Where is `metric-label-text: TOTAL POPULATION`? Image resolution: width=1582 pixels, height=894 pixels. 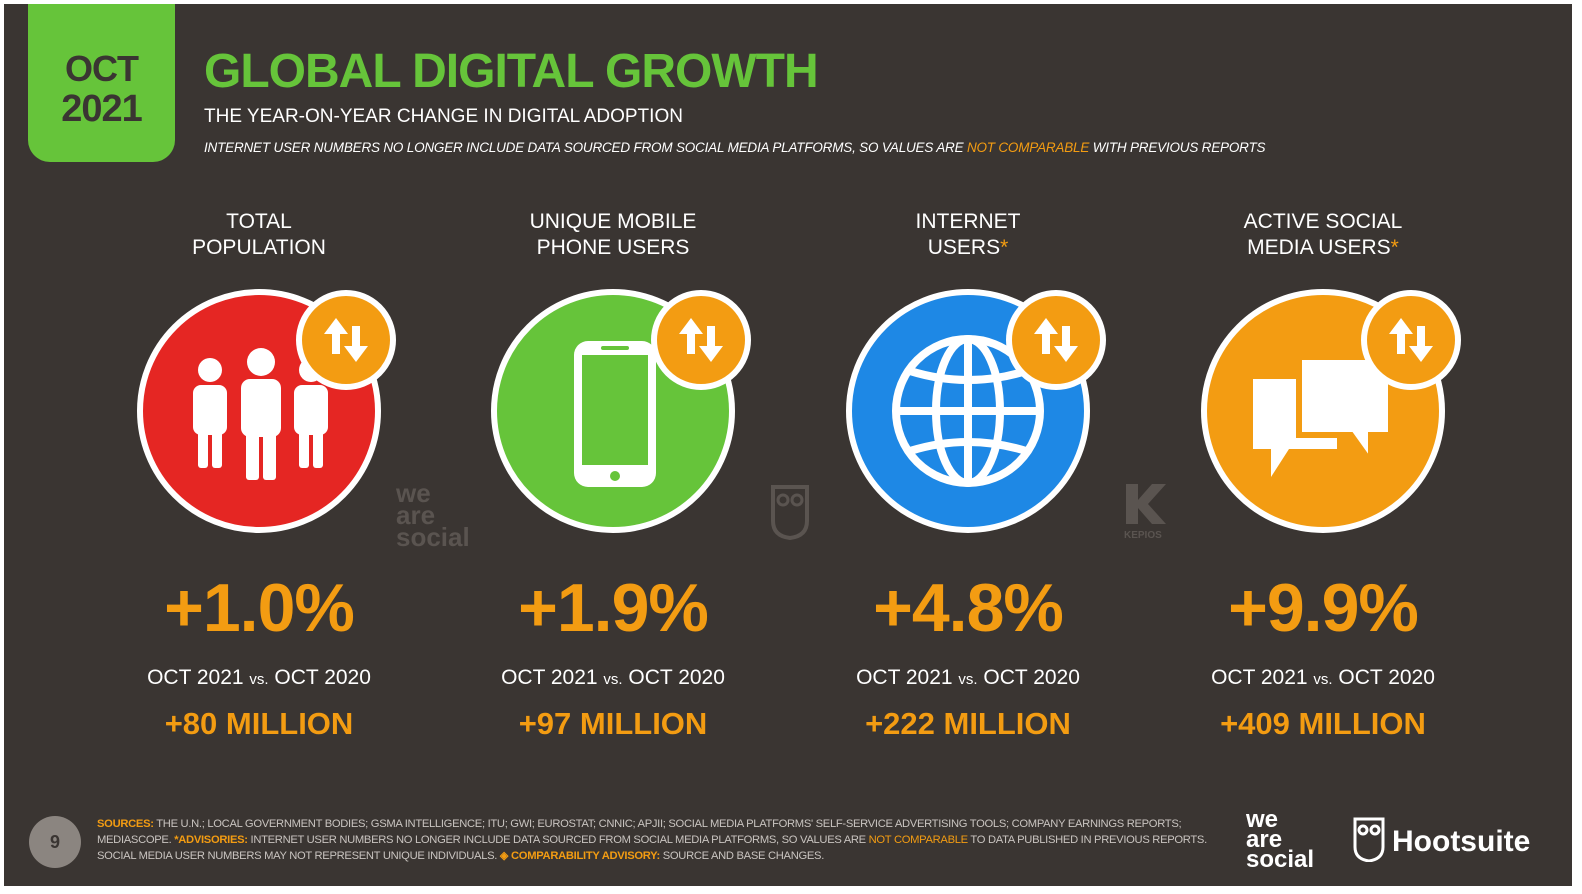
metric-label-text: TOTAL POPULATION is located at coordinates (259, 234).